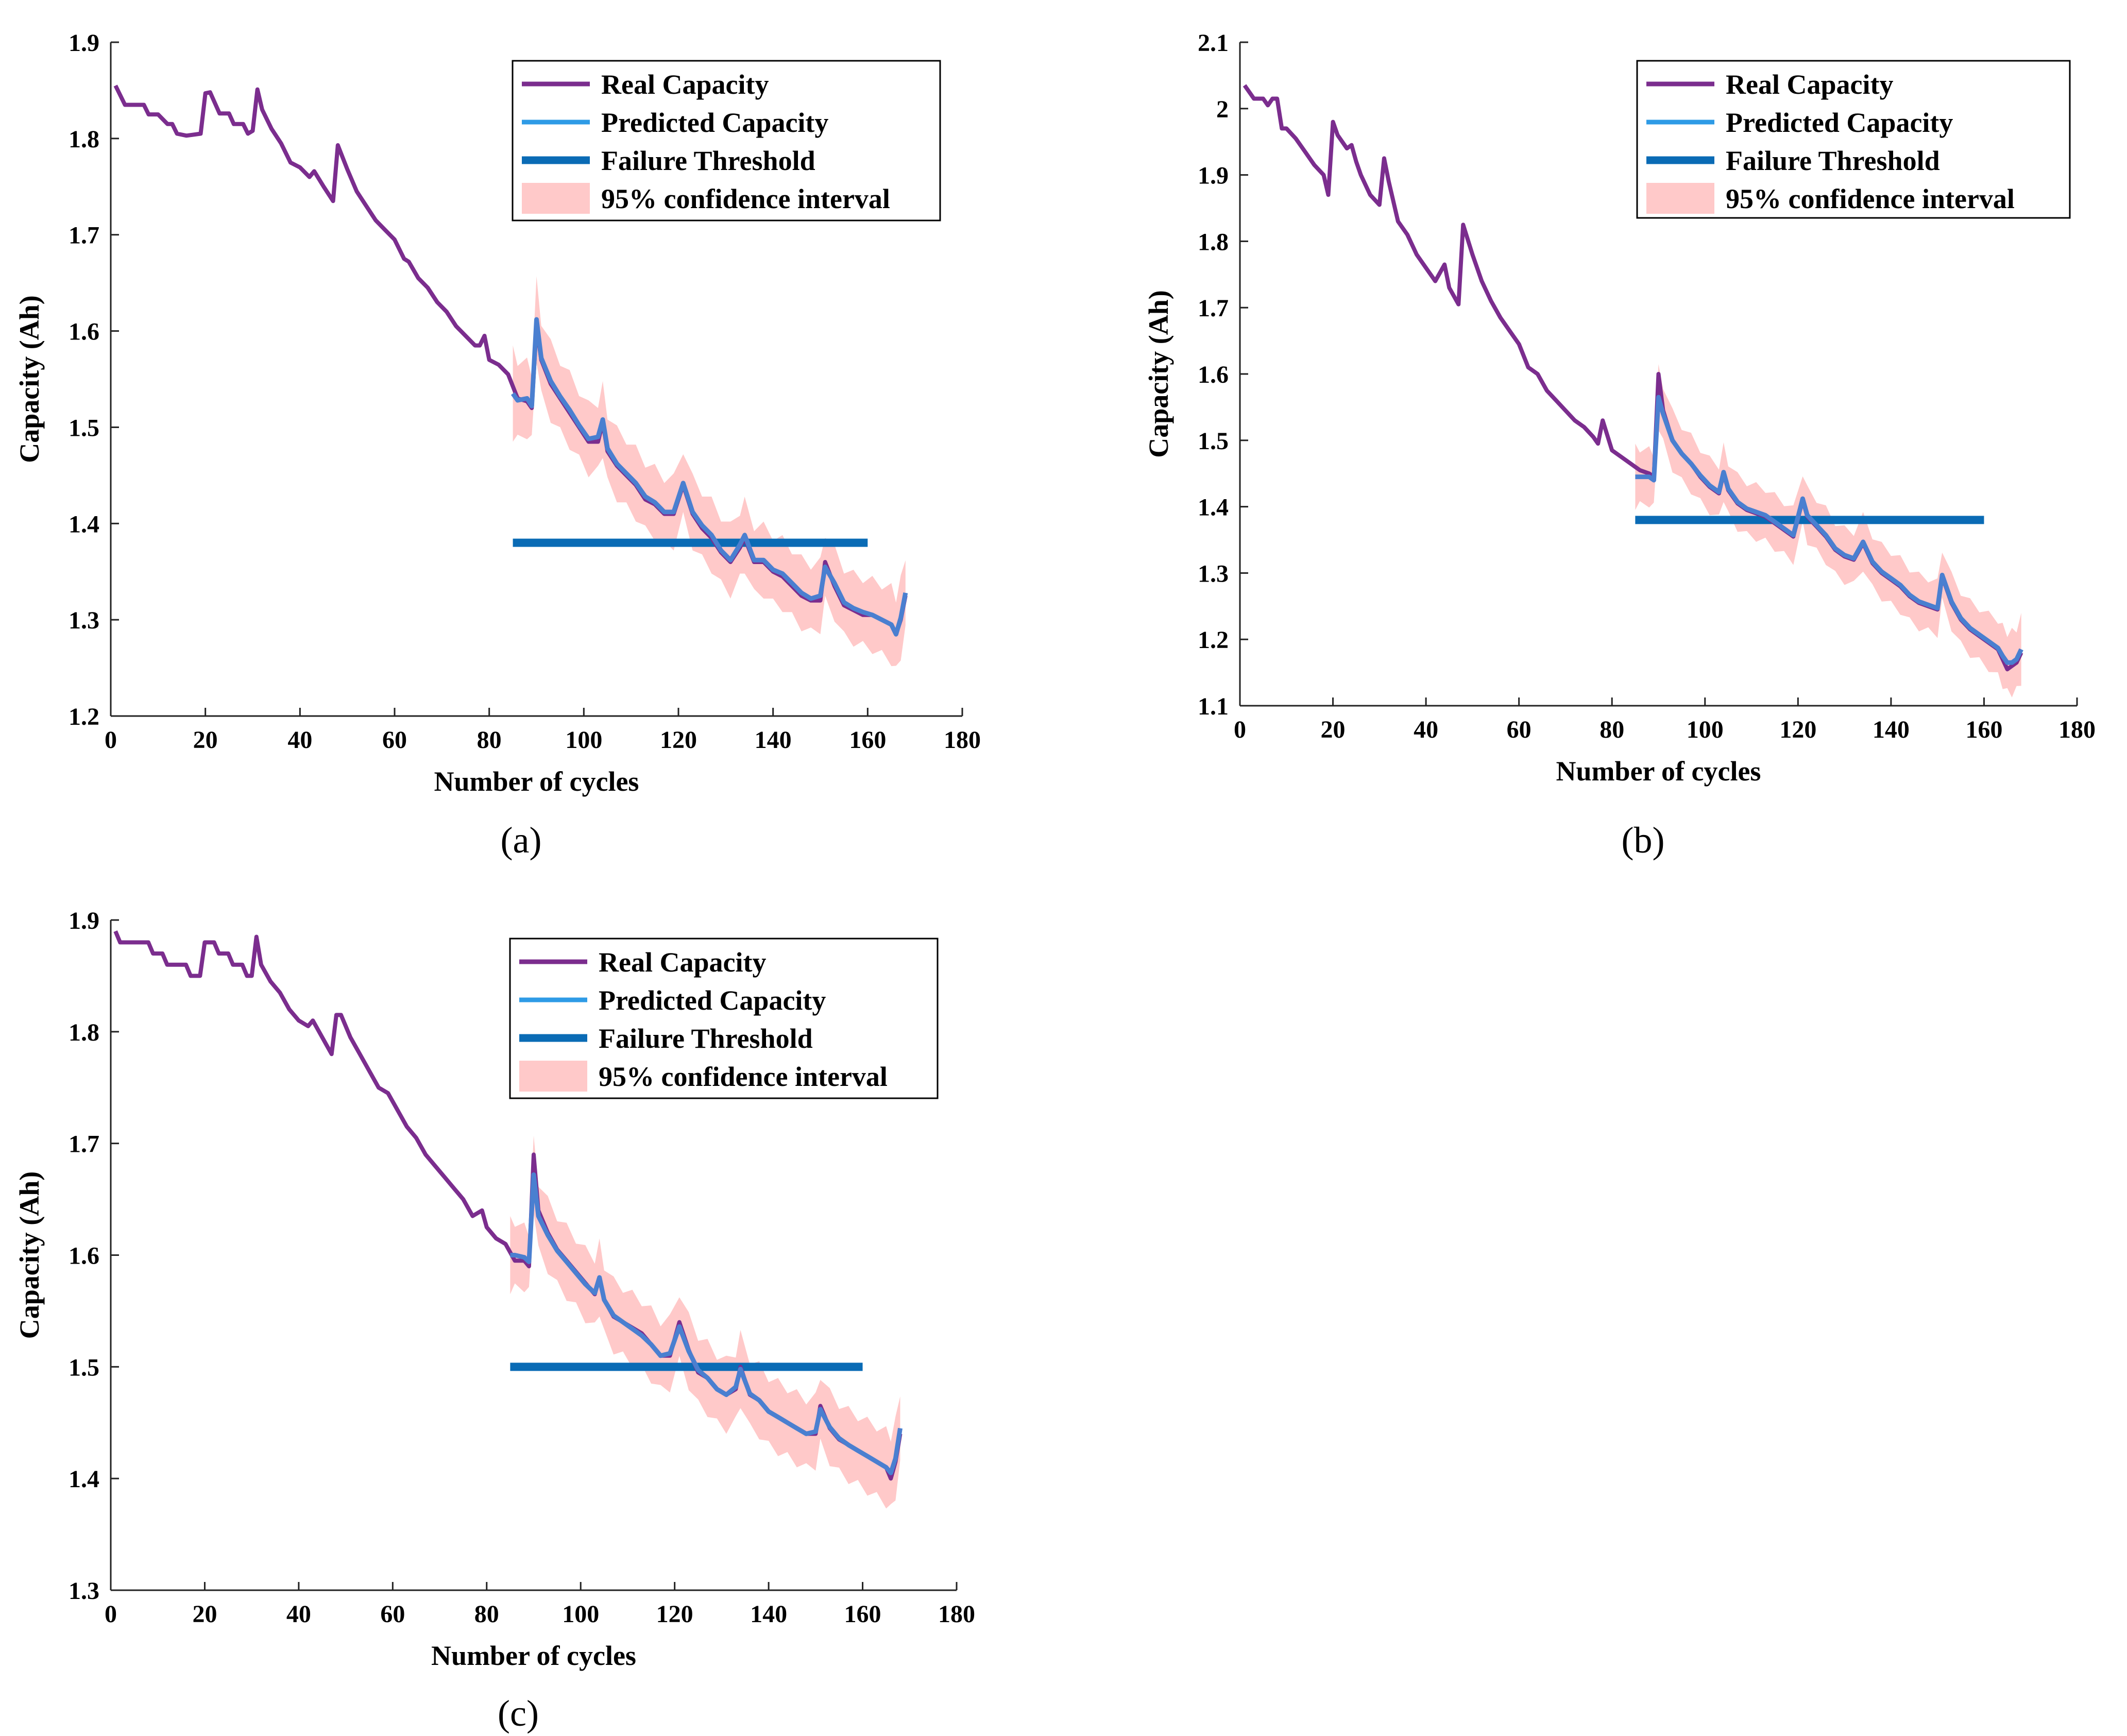  What do you see at coordinates (1644, 840) in the screenshot?
I see `panel-label: (b)` at bounding box center [1644, 840].